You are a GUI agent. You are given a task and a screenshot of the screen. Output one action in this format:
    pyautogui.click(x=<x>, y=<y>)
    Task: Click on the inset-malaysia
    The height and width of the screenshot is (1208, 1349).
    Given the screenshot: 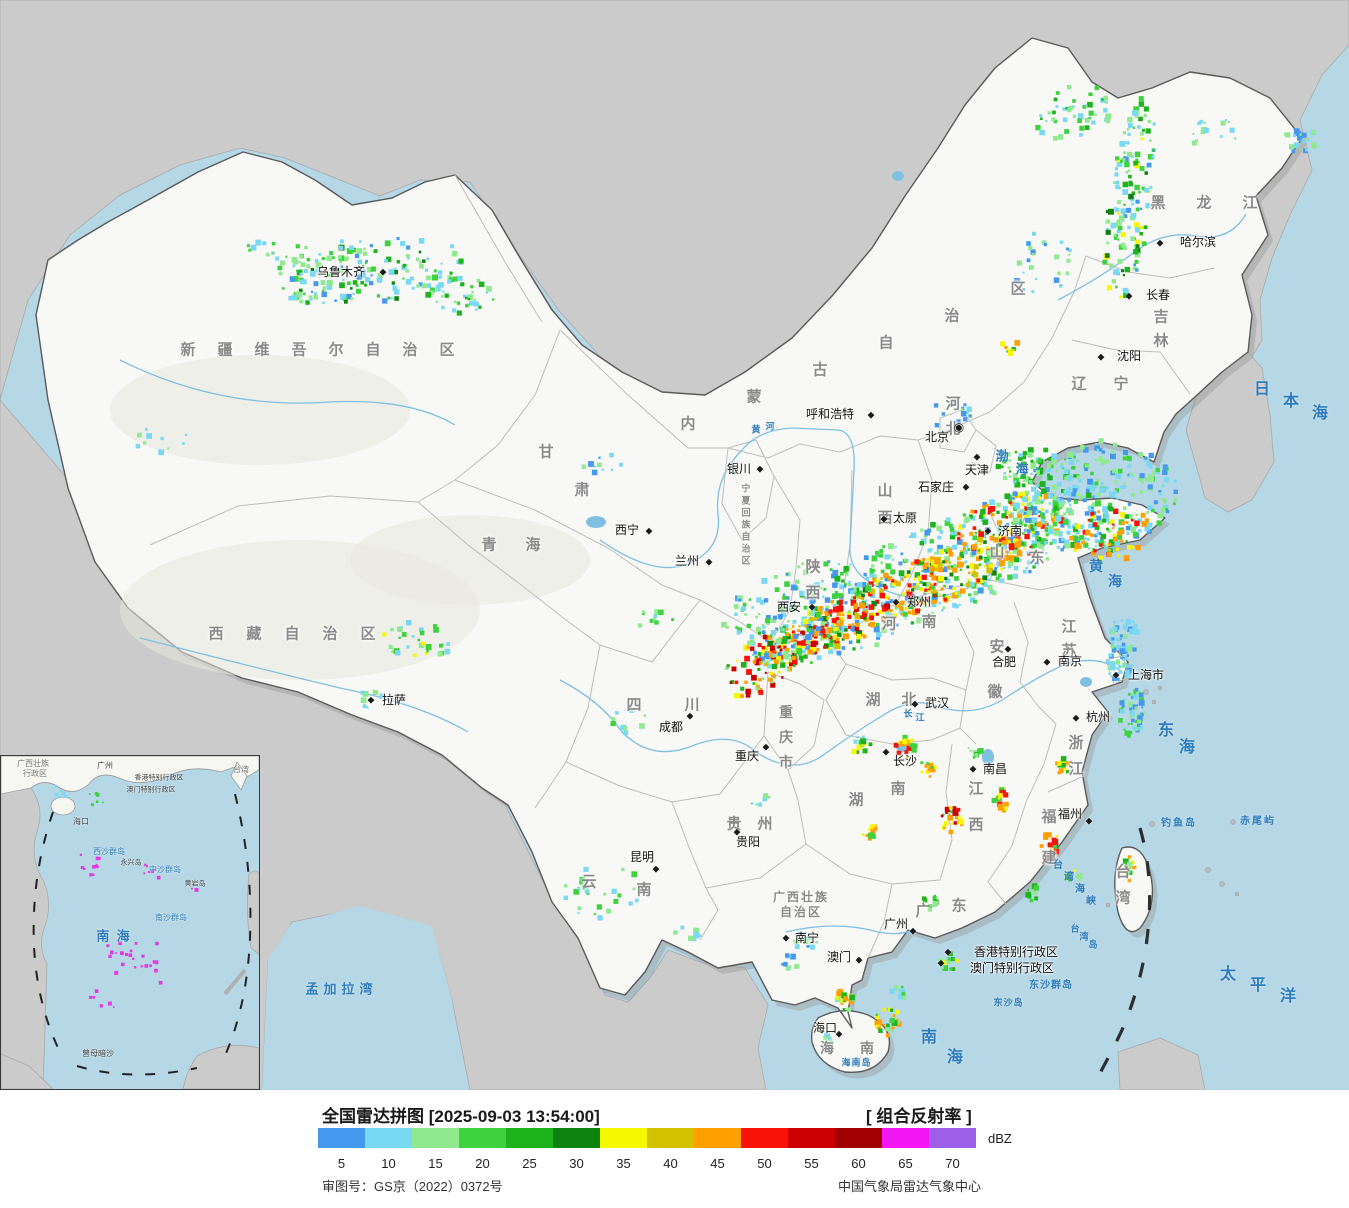 What is the action you would take?
    pyautogui.click(x=27, y=1071)
    